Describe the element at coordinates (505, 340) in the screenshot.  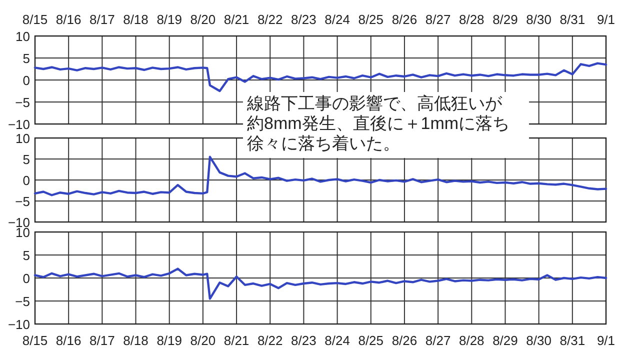
I see `x-tick-label: 8/29` at that location.